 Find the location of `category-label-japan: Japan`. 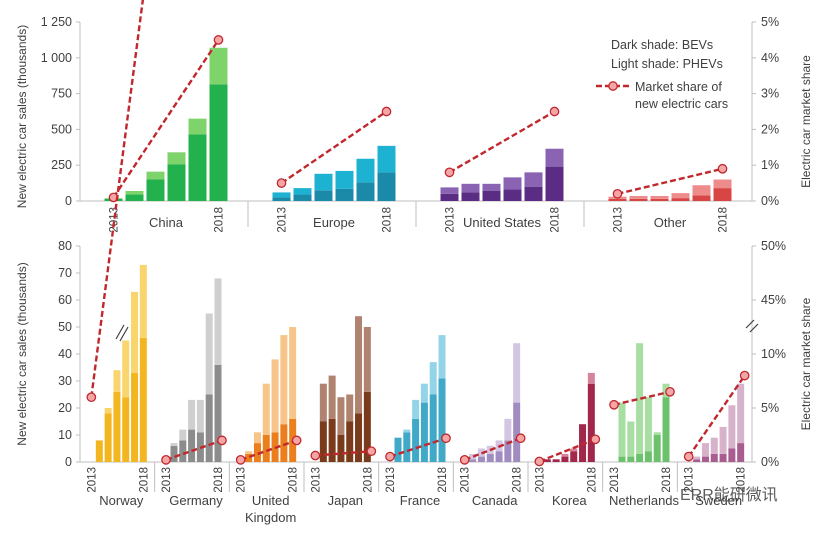

category-label-japan: Japan is located at coordinates (345, 500).